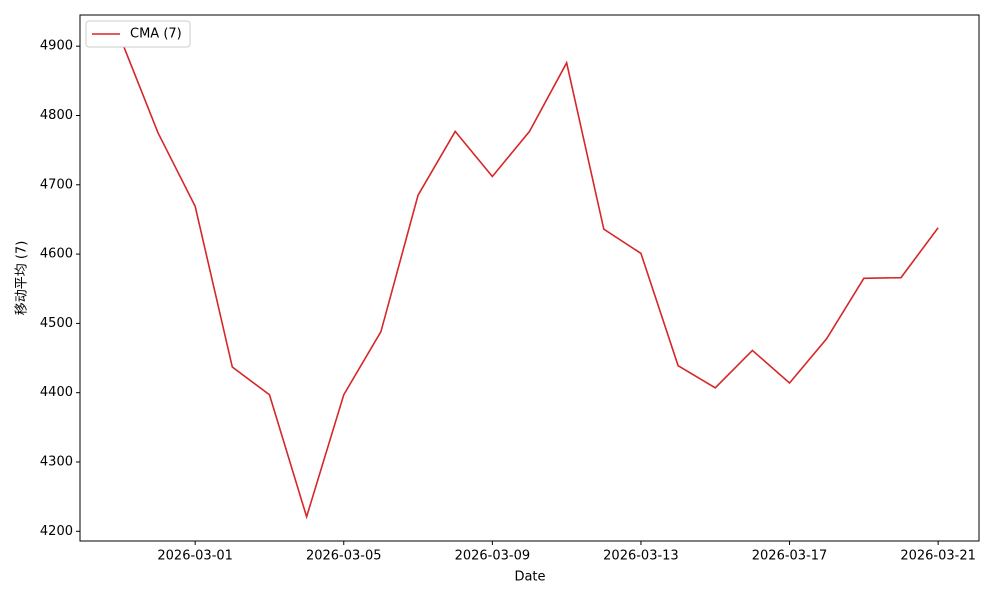  I want to click on y-tick-label: 4900, so click(56, 46).